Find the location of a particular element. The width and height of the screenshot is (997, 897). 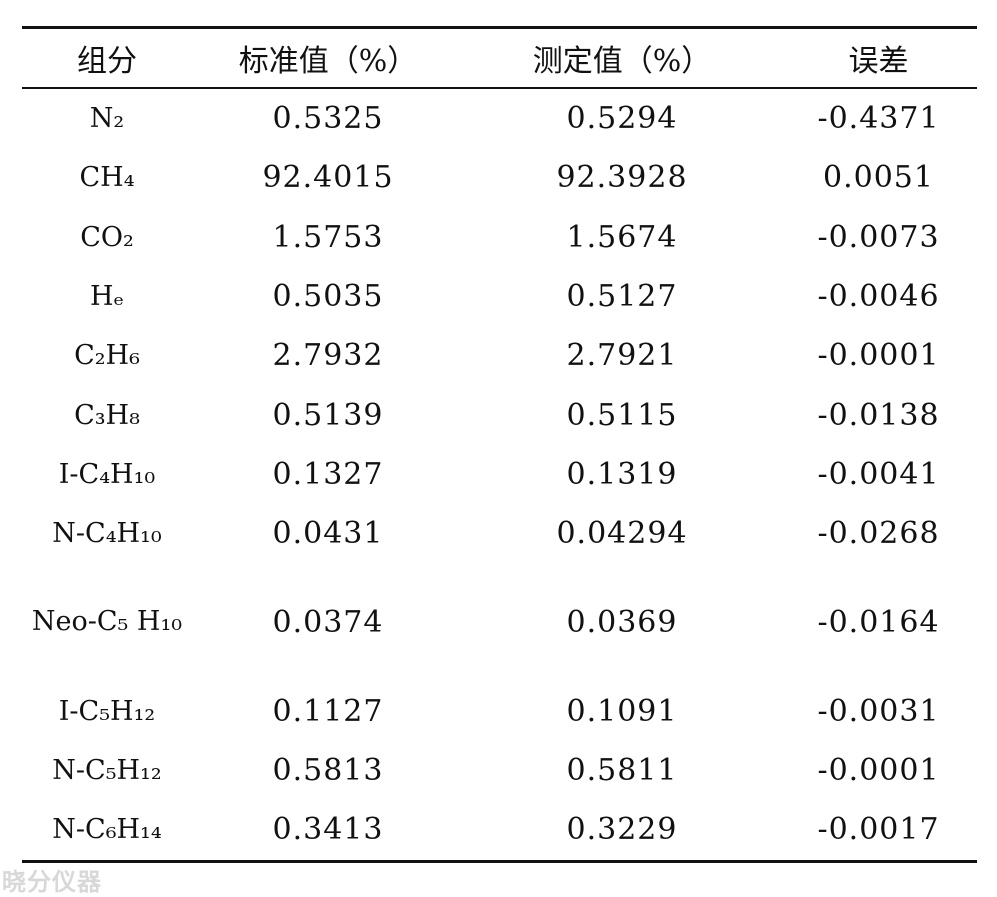

standard-cell: 1.5753 is located at coordinates (328, 237).